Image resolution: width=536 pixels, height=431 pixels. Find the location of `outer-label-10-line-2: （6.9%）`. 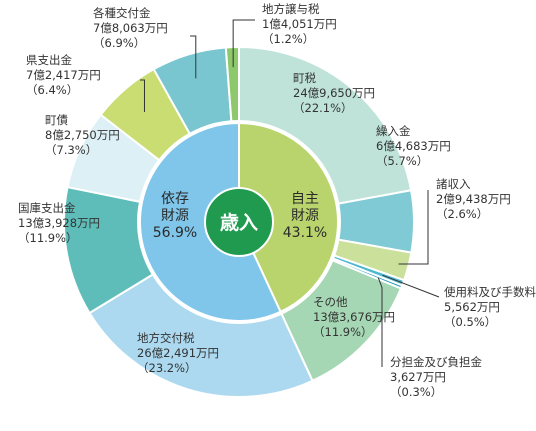

outer-label-10-line-2: （6.9%） is located at coordinates (119, 43).